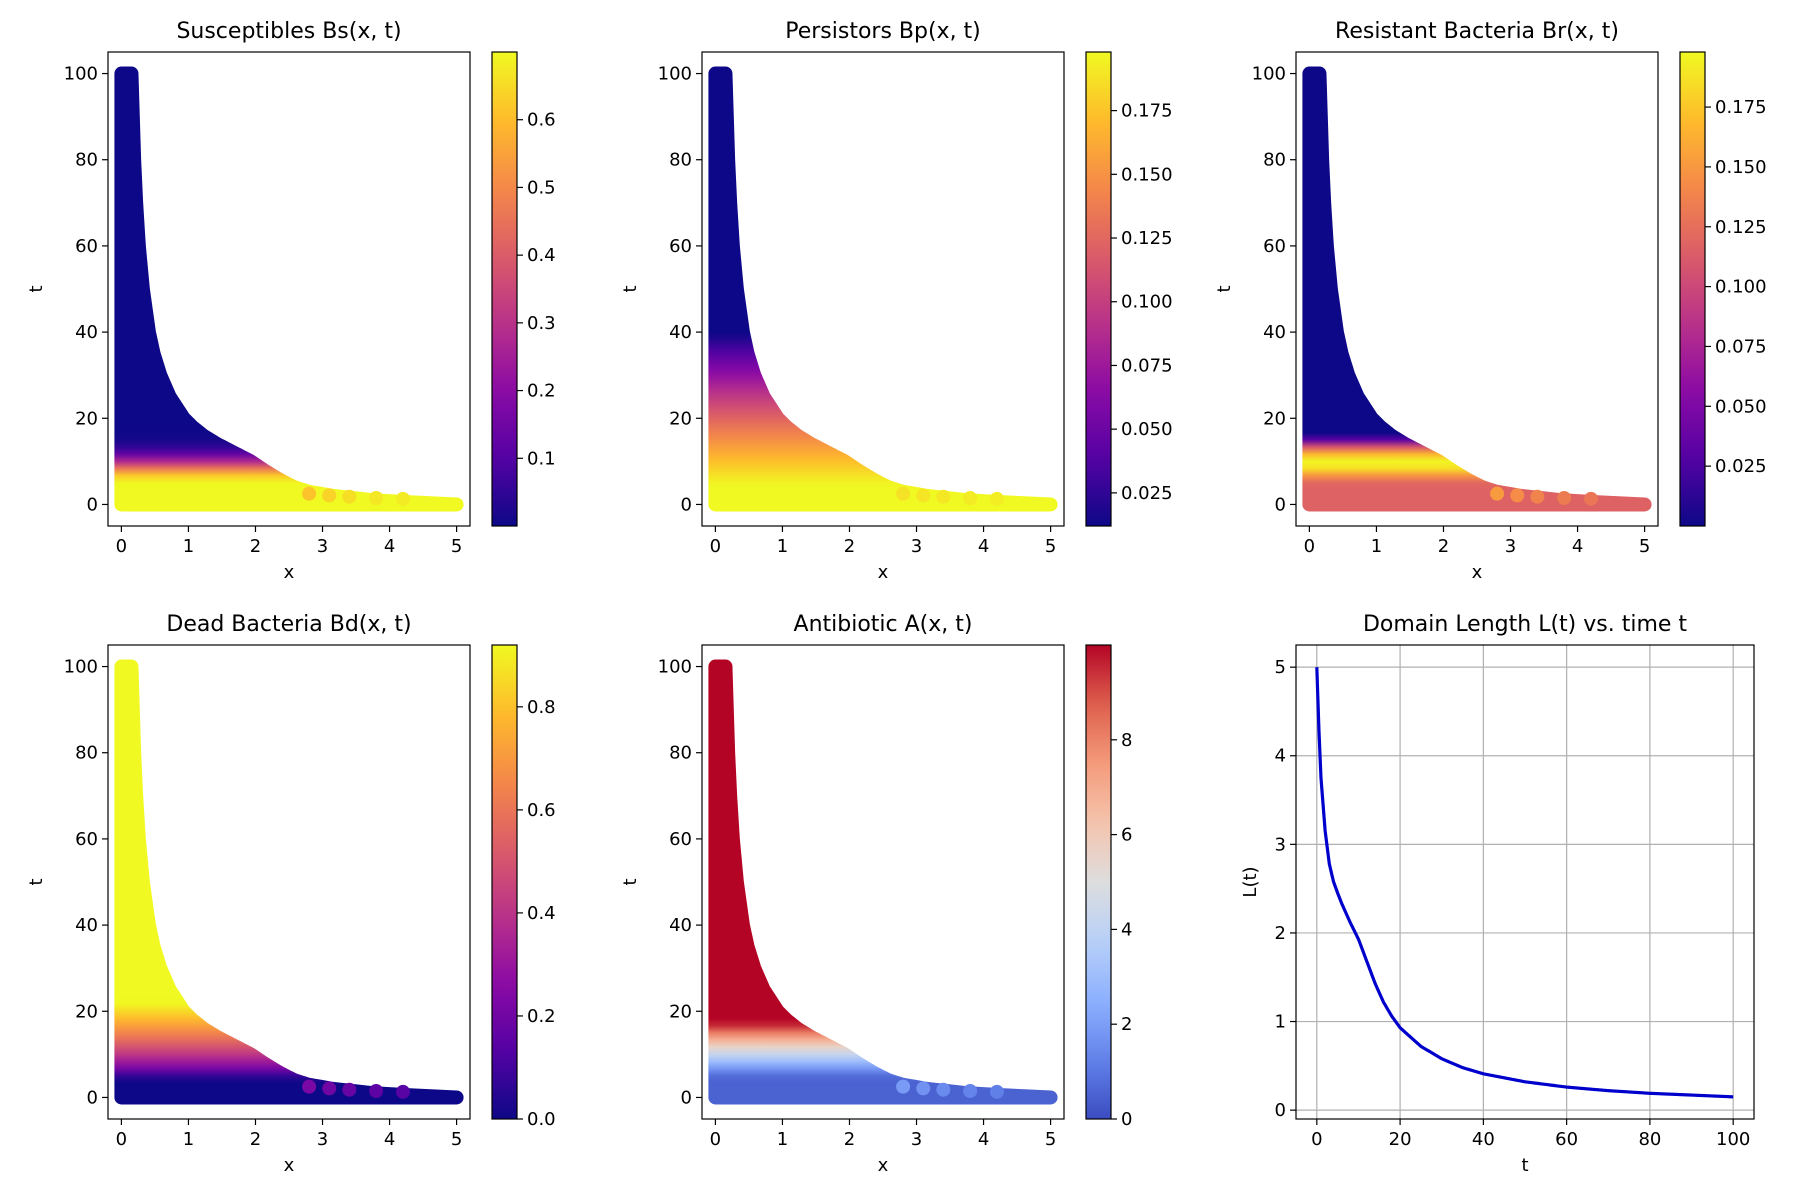 The image size is (1800, 1200). I want to click on colorbar-tick-label: 2, so click(1126, 1024).